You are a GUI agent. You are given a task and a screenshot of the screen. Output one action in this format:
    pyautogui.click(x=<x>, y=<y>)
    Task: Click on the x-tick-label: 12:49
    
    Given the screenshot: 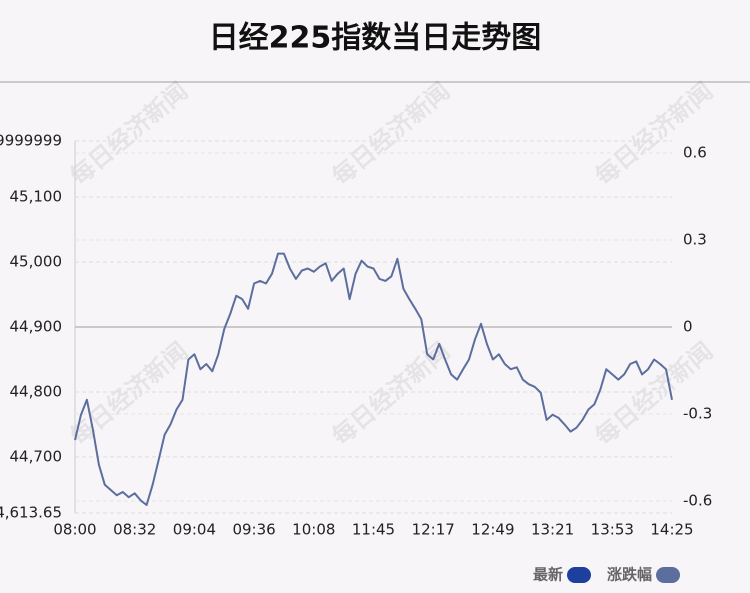 What is the action you would take?
    pyautogui.click(x=492, y=530)
    